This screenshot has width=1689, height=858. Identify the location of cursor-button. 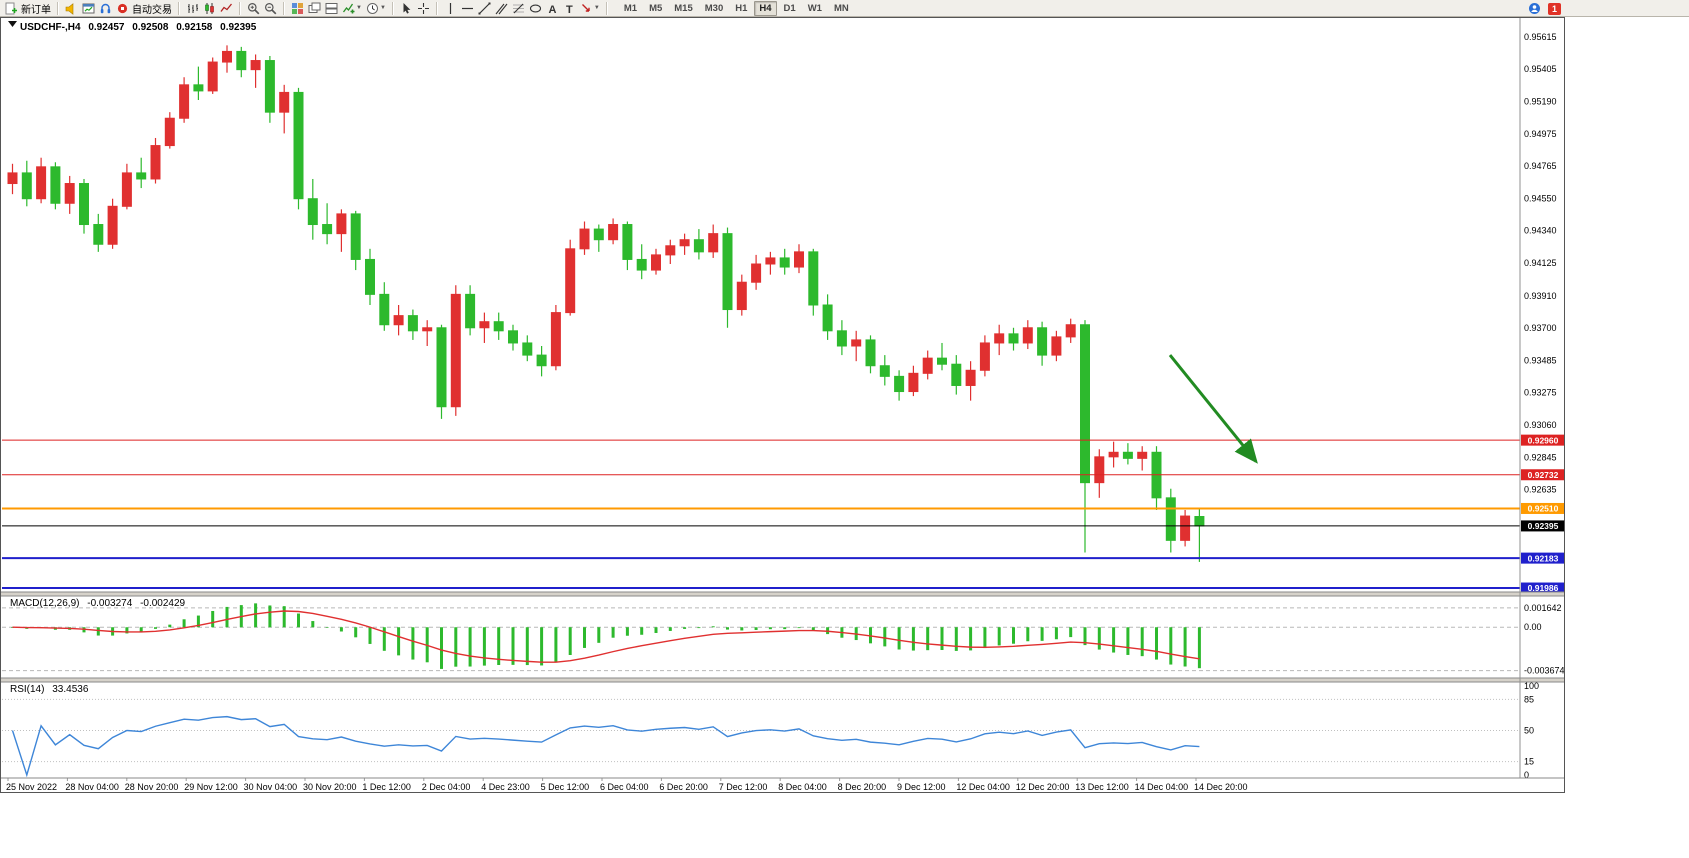
(406, 8).